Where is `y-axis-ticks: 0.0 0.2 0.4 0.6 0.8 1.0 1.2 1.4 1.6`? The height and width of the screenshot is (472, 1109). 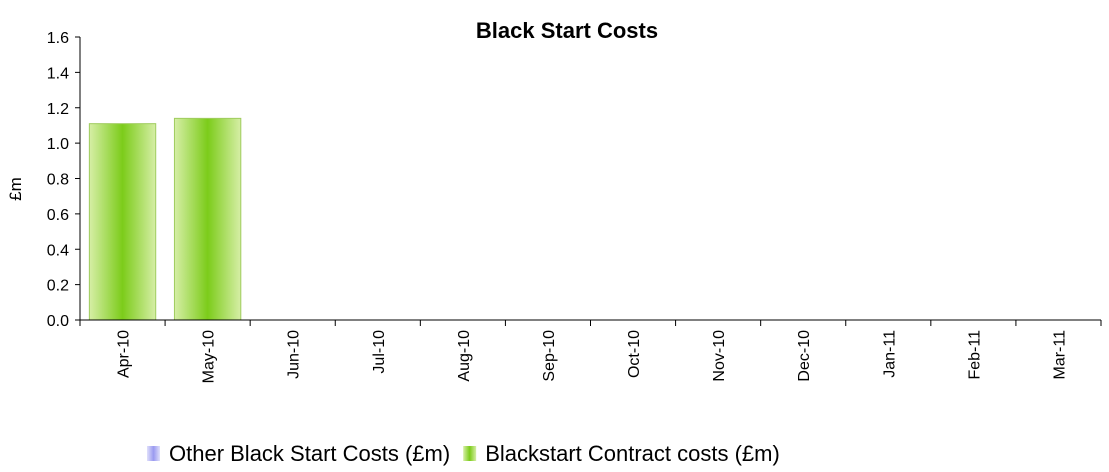
y-axis-ticks: 0.0 0.2 0.4 0.6 0.8 1.0 1.2 1.4 1.6 is located at coordinates (63, 180).